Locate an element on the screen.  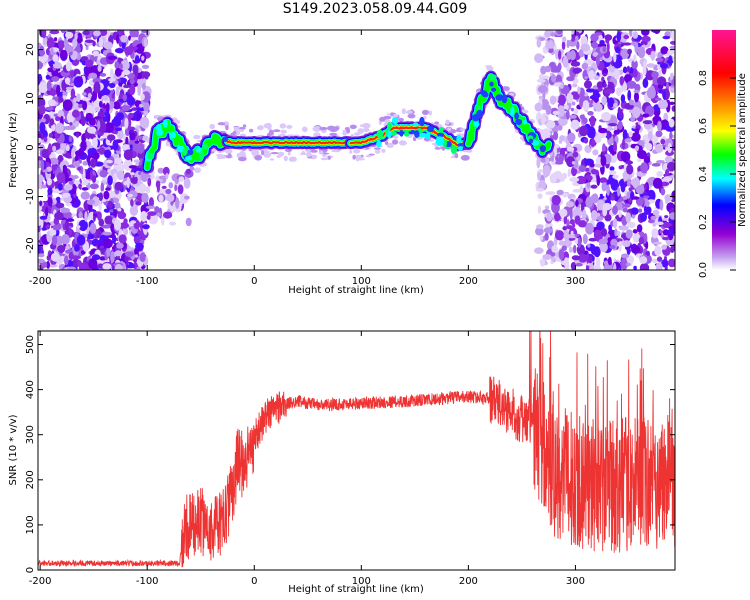
y-tick-label: -20 is located at coordinates (30, 245).